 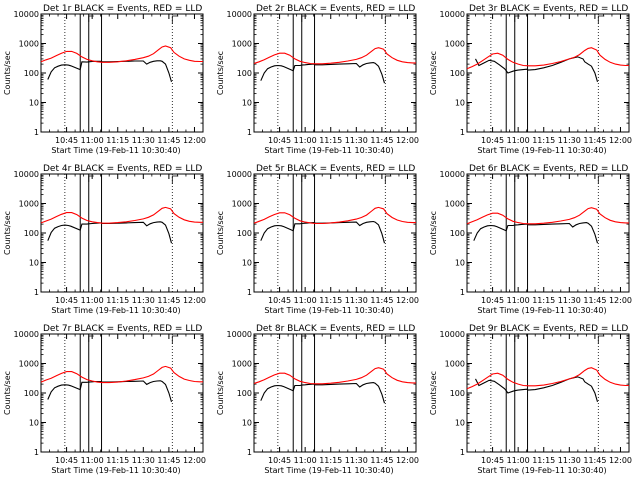 I want to click on chart-title: Det 7r BLACK = Events, RED = LLD, so click(x=122, y=329).